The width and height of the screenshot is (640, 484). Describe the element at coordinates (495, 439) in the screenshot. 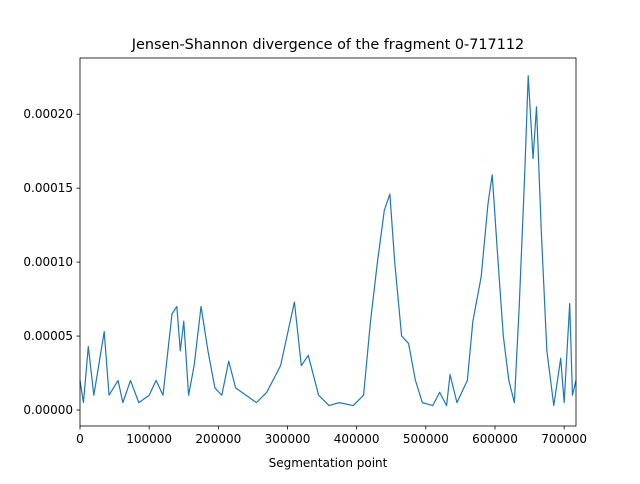

I see `x-tick-label: 600000` at that location.